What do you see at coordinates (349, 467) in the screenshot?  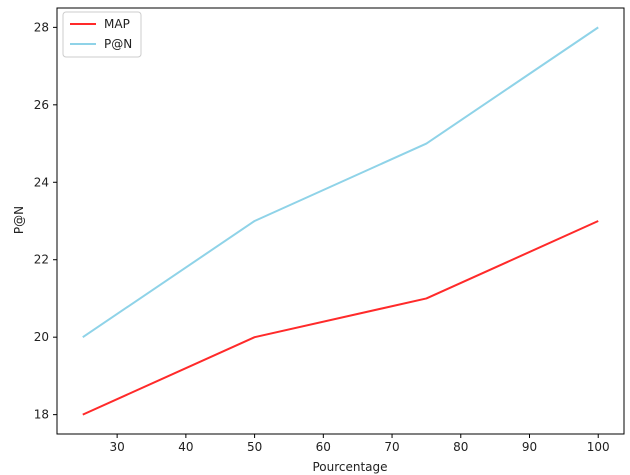 I see `x-axis-label: Pourcentage` at bounding box center [349, 467].